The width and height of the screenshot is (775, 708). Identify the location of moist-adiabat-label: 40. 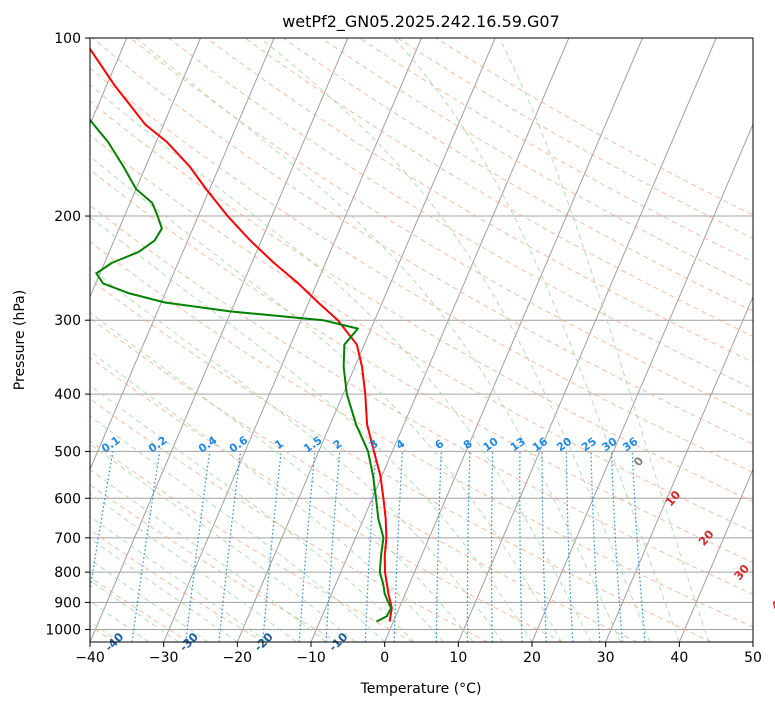
(771, 602).